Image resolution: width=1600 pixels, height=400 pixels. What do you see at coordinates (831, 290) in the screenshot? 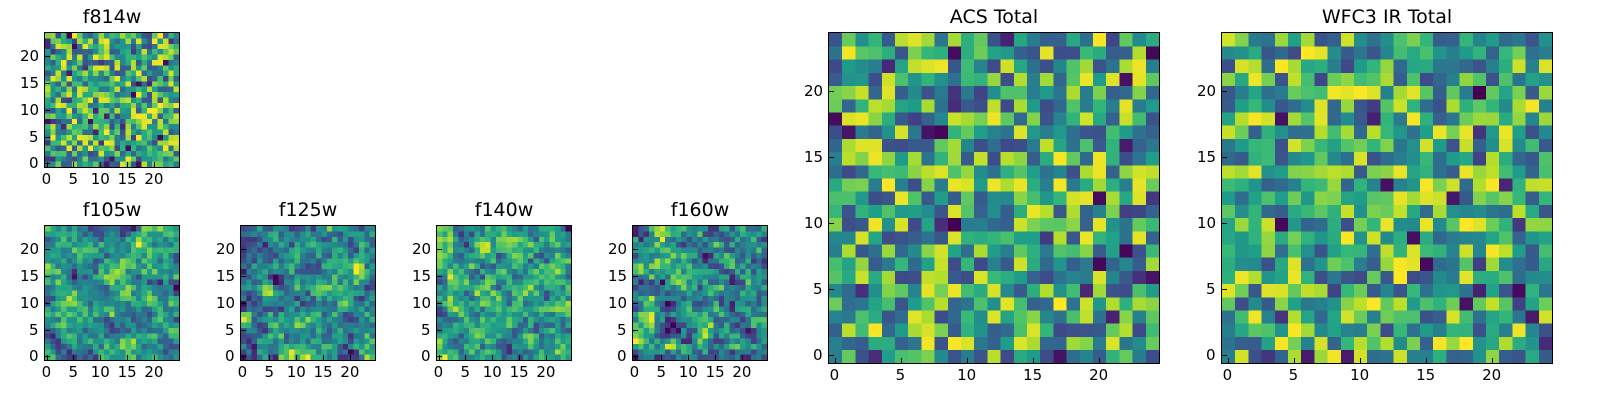
I see `y-tick-mark` at bounding box center [831, 290].